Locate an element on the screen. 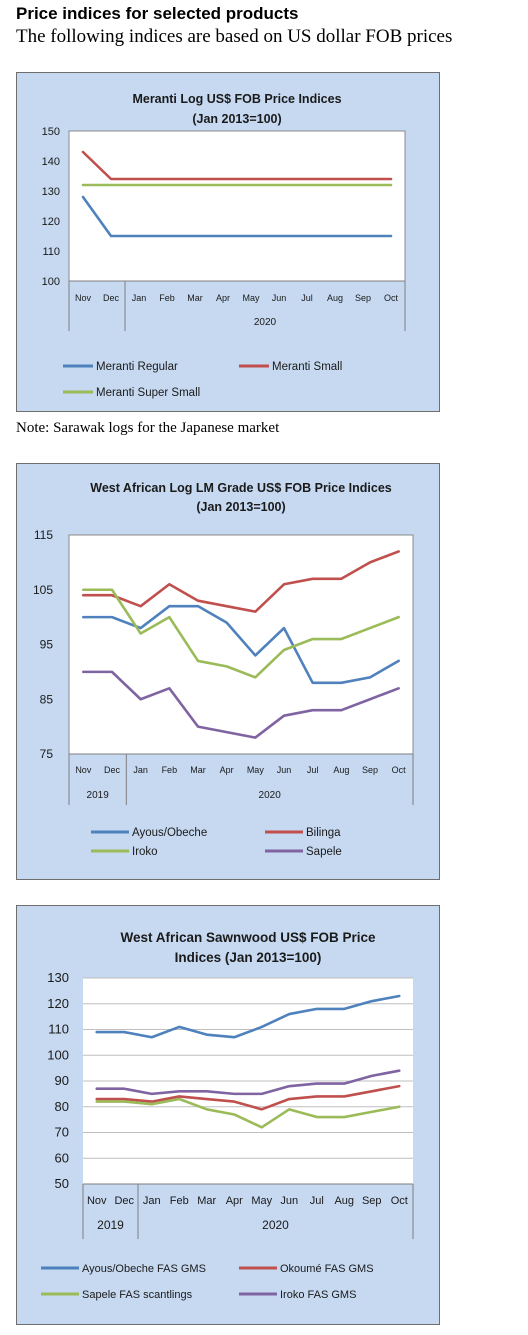 The image size is (528, 1335). series-line-iroko is located at coordinates (241, 633).